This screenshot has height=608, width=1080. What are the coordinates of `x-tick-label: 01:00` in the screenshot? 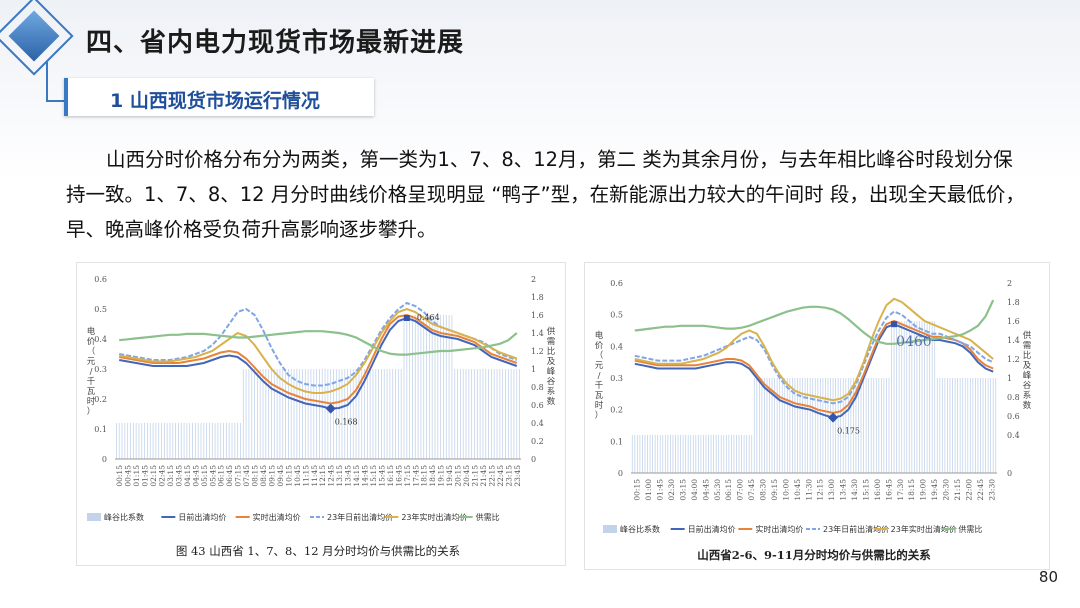 It's located at (648, 490).